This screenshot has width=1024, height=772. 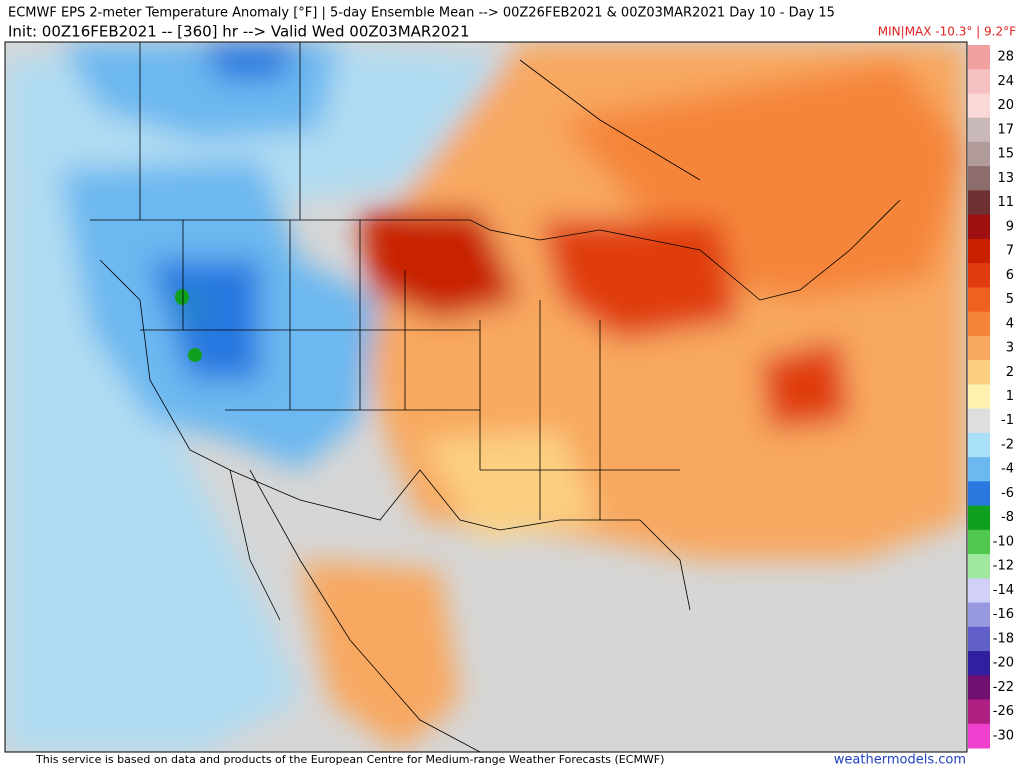 I want to click on colorbar-label: -10, so click(x=1003, y=541).